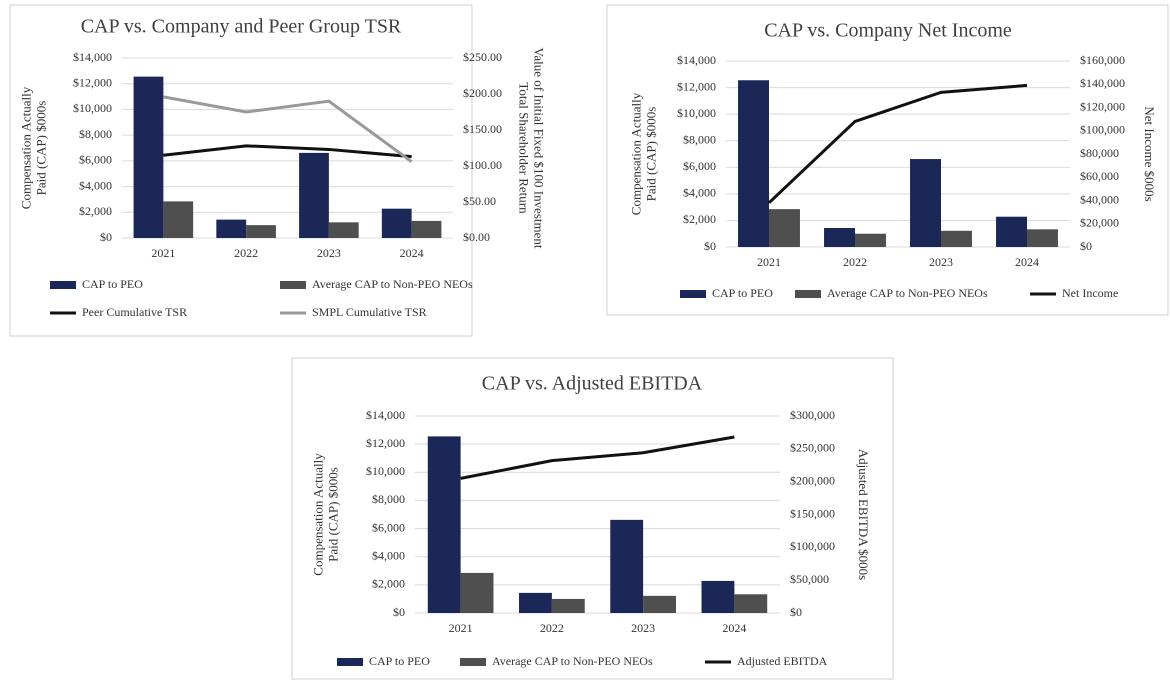  Describe the element at coordinates (524, 148) in the screenshot. I see `y2-axis-title: Total Shareholder Return` at that location.